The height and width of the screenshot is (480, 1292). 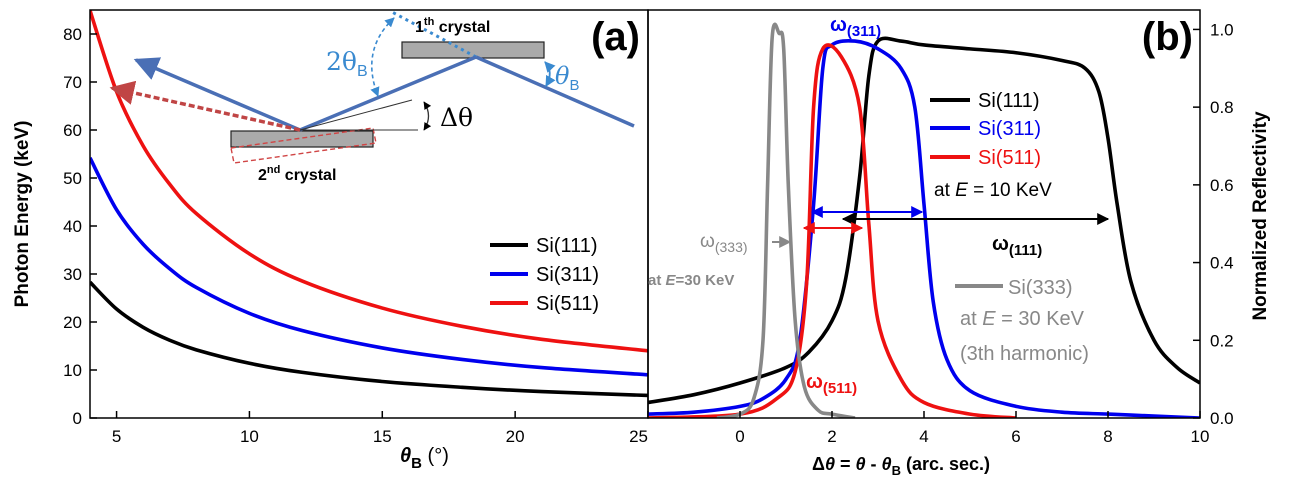 What do you see at coordinates (515, 436) in the screenshot?
I see `panel-a-x-tick-label: 20` at bounding box center [515, 436].